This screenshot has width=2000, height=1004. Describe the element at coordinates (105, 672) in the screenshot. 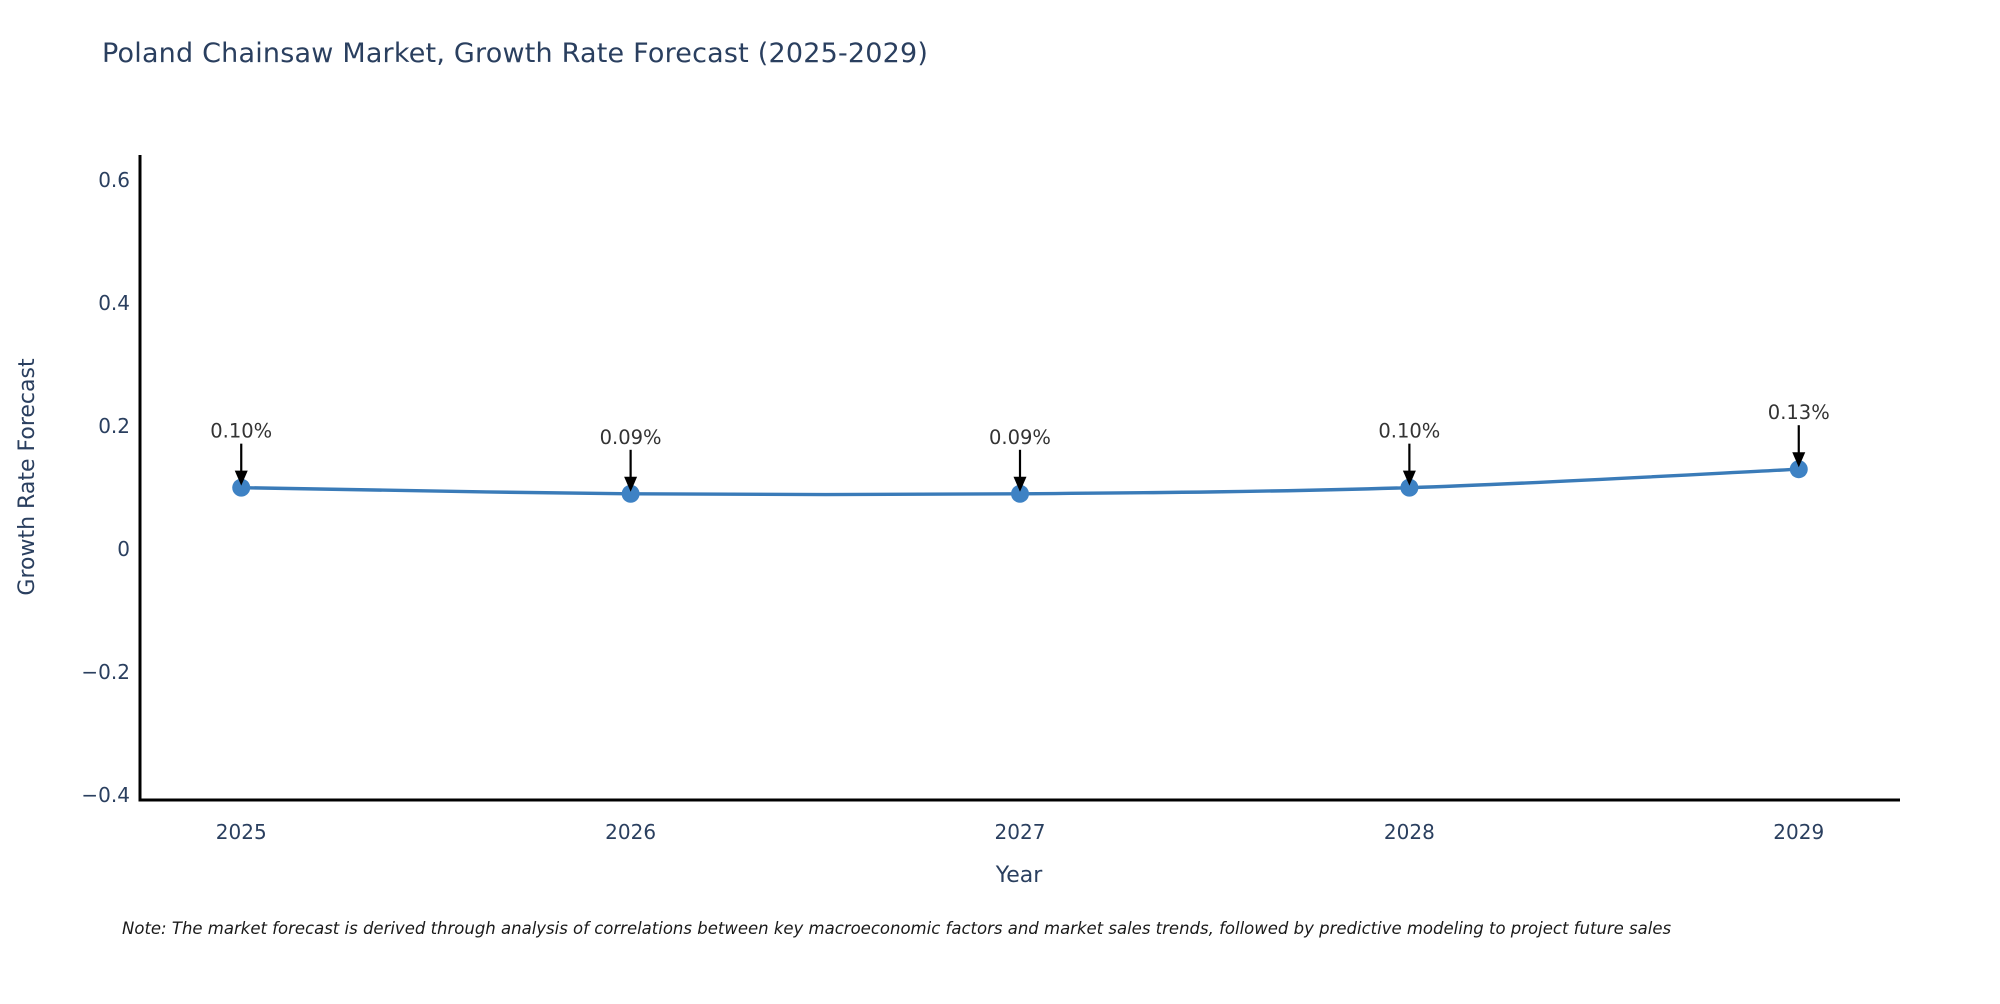

I see `y-tick-label: −0.2` at that location.